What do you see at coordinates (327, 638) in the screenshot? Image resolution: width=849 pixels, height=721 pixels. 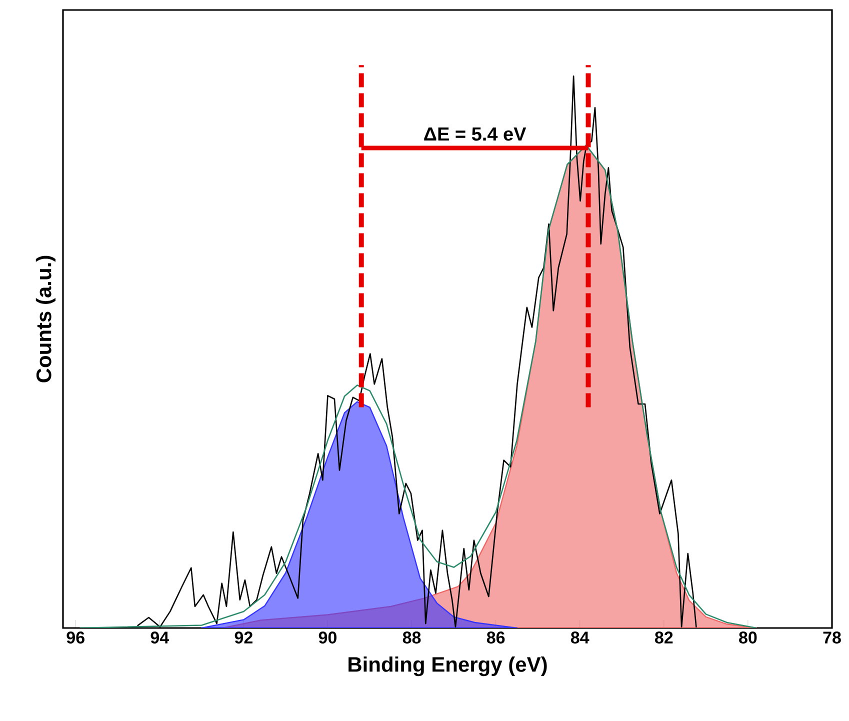 I see `x-tick-label: 90` at bounding box center [327, 638].